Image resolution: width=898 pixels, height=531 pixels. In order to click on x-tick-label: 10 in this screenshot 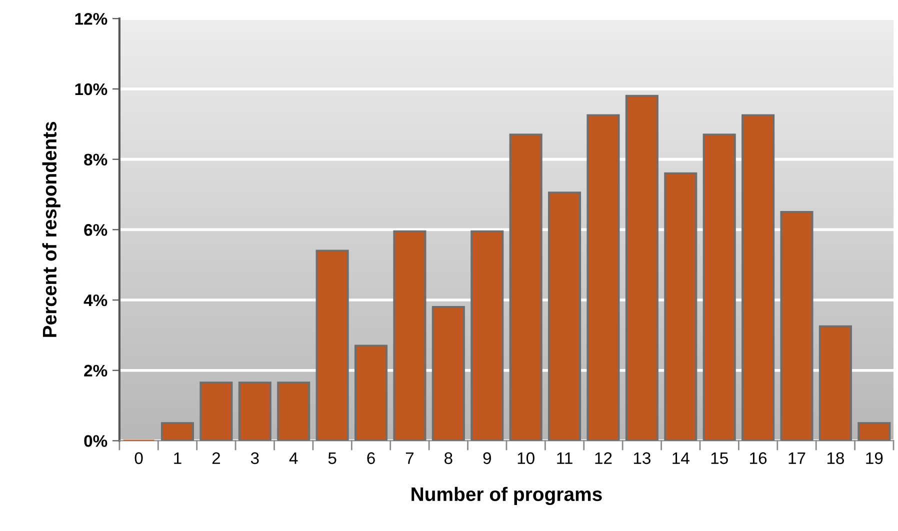, I will do `click(526, 458)`.